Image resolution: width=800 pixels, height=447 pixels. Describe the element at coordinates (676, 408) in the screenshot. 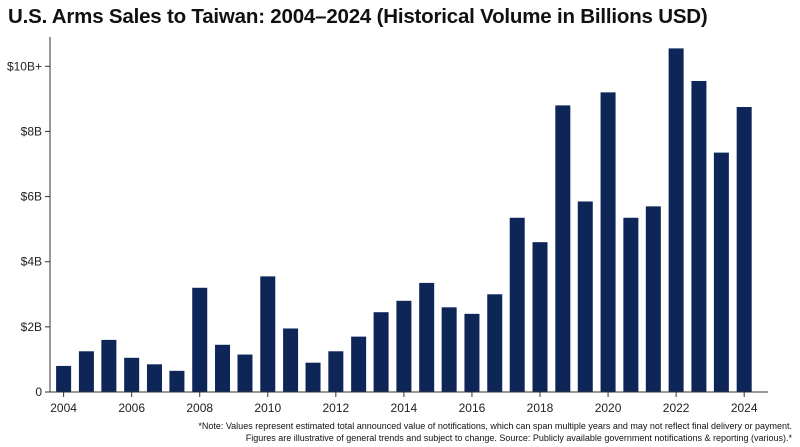

I see `x-tick-label: 2022` at that location.